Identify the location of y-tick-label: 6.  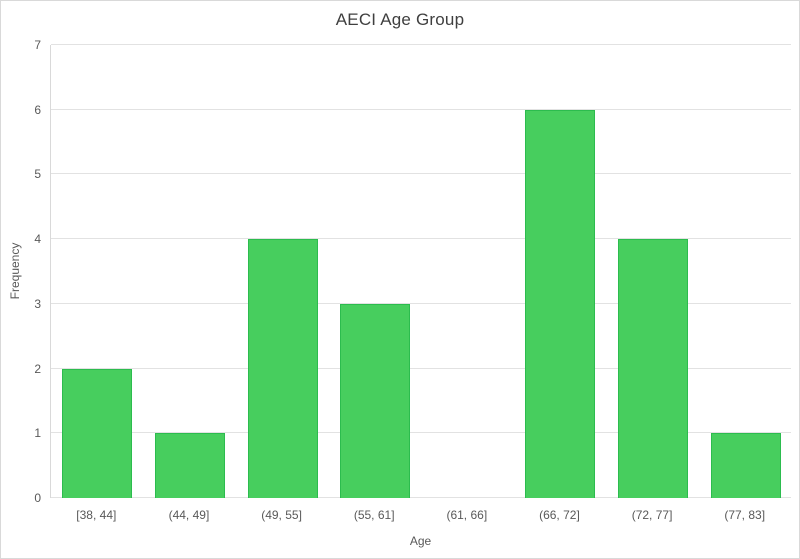
(37, 109).